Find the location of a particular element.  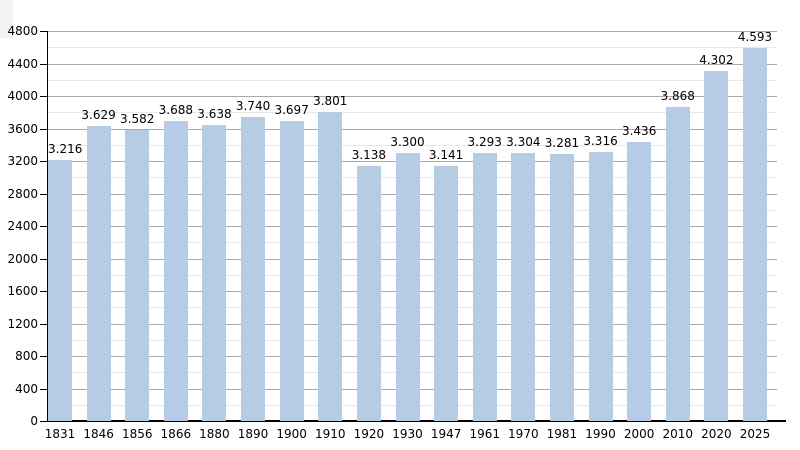

x-axis-label: 1981 is located at coordinates (562, 434).